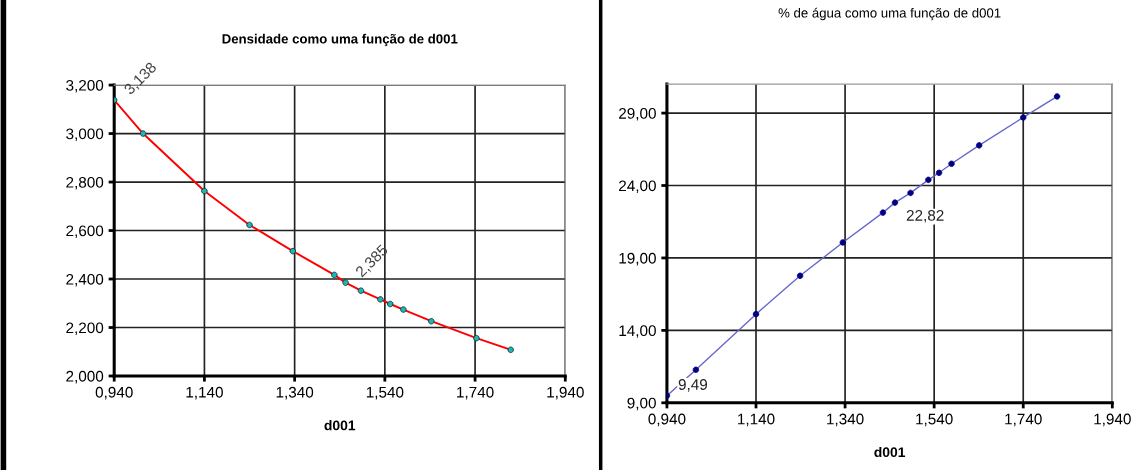 This screenshot has height=470, width=1142. I want to click on y-tick-label: 2,600, so click(85, 232).